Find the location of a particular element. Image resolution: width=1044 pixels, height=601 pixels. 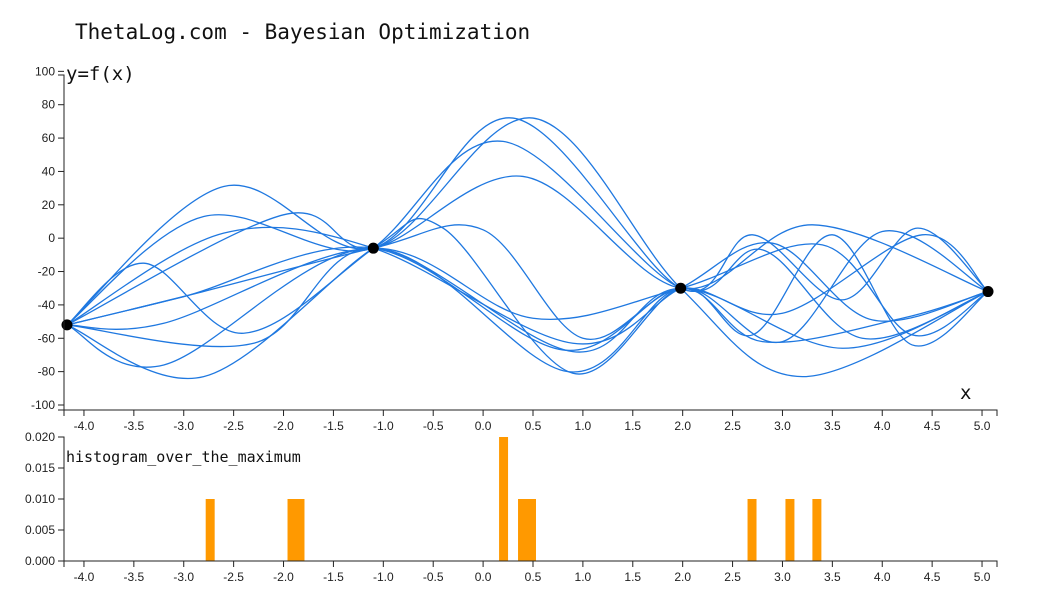

bottom-x-tick-label: -0.5 is located at coordinates (433, 577).